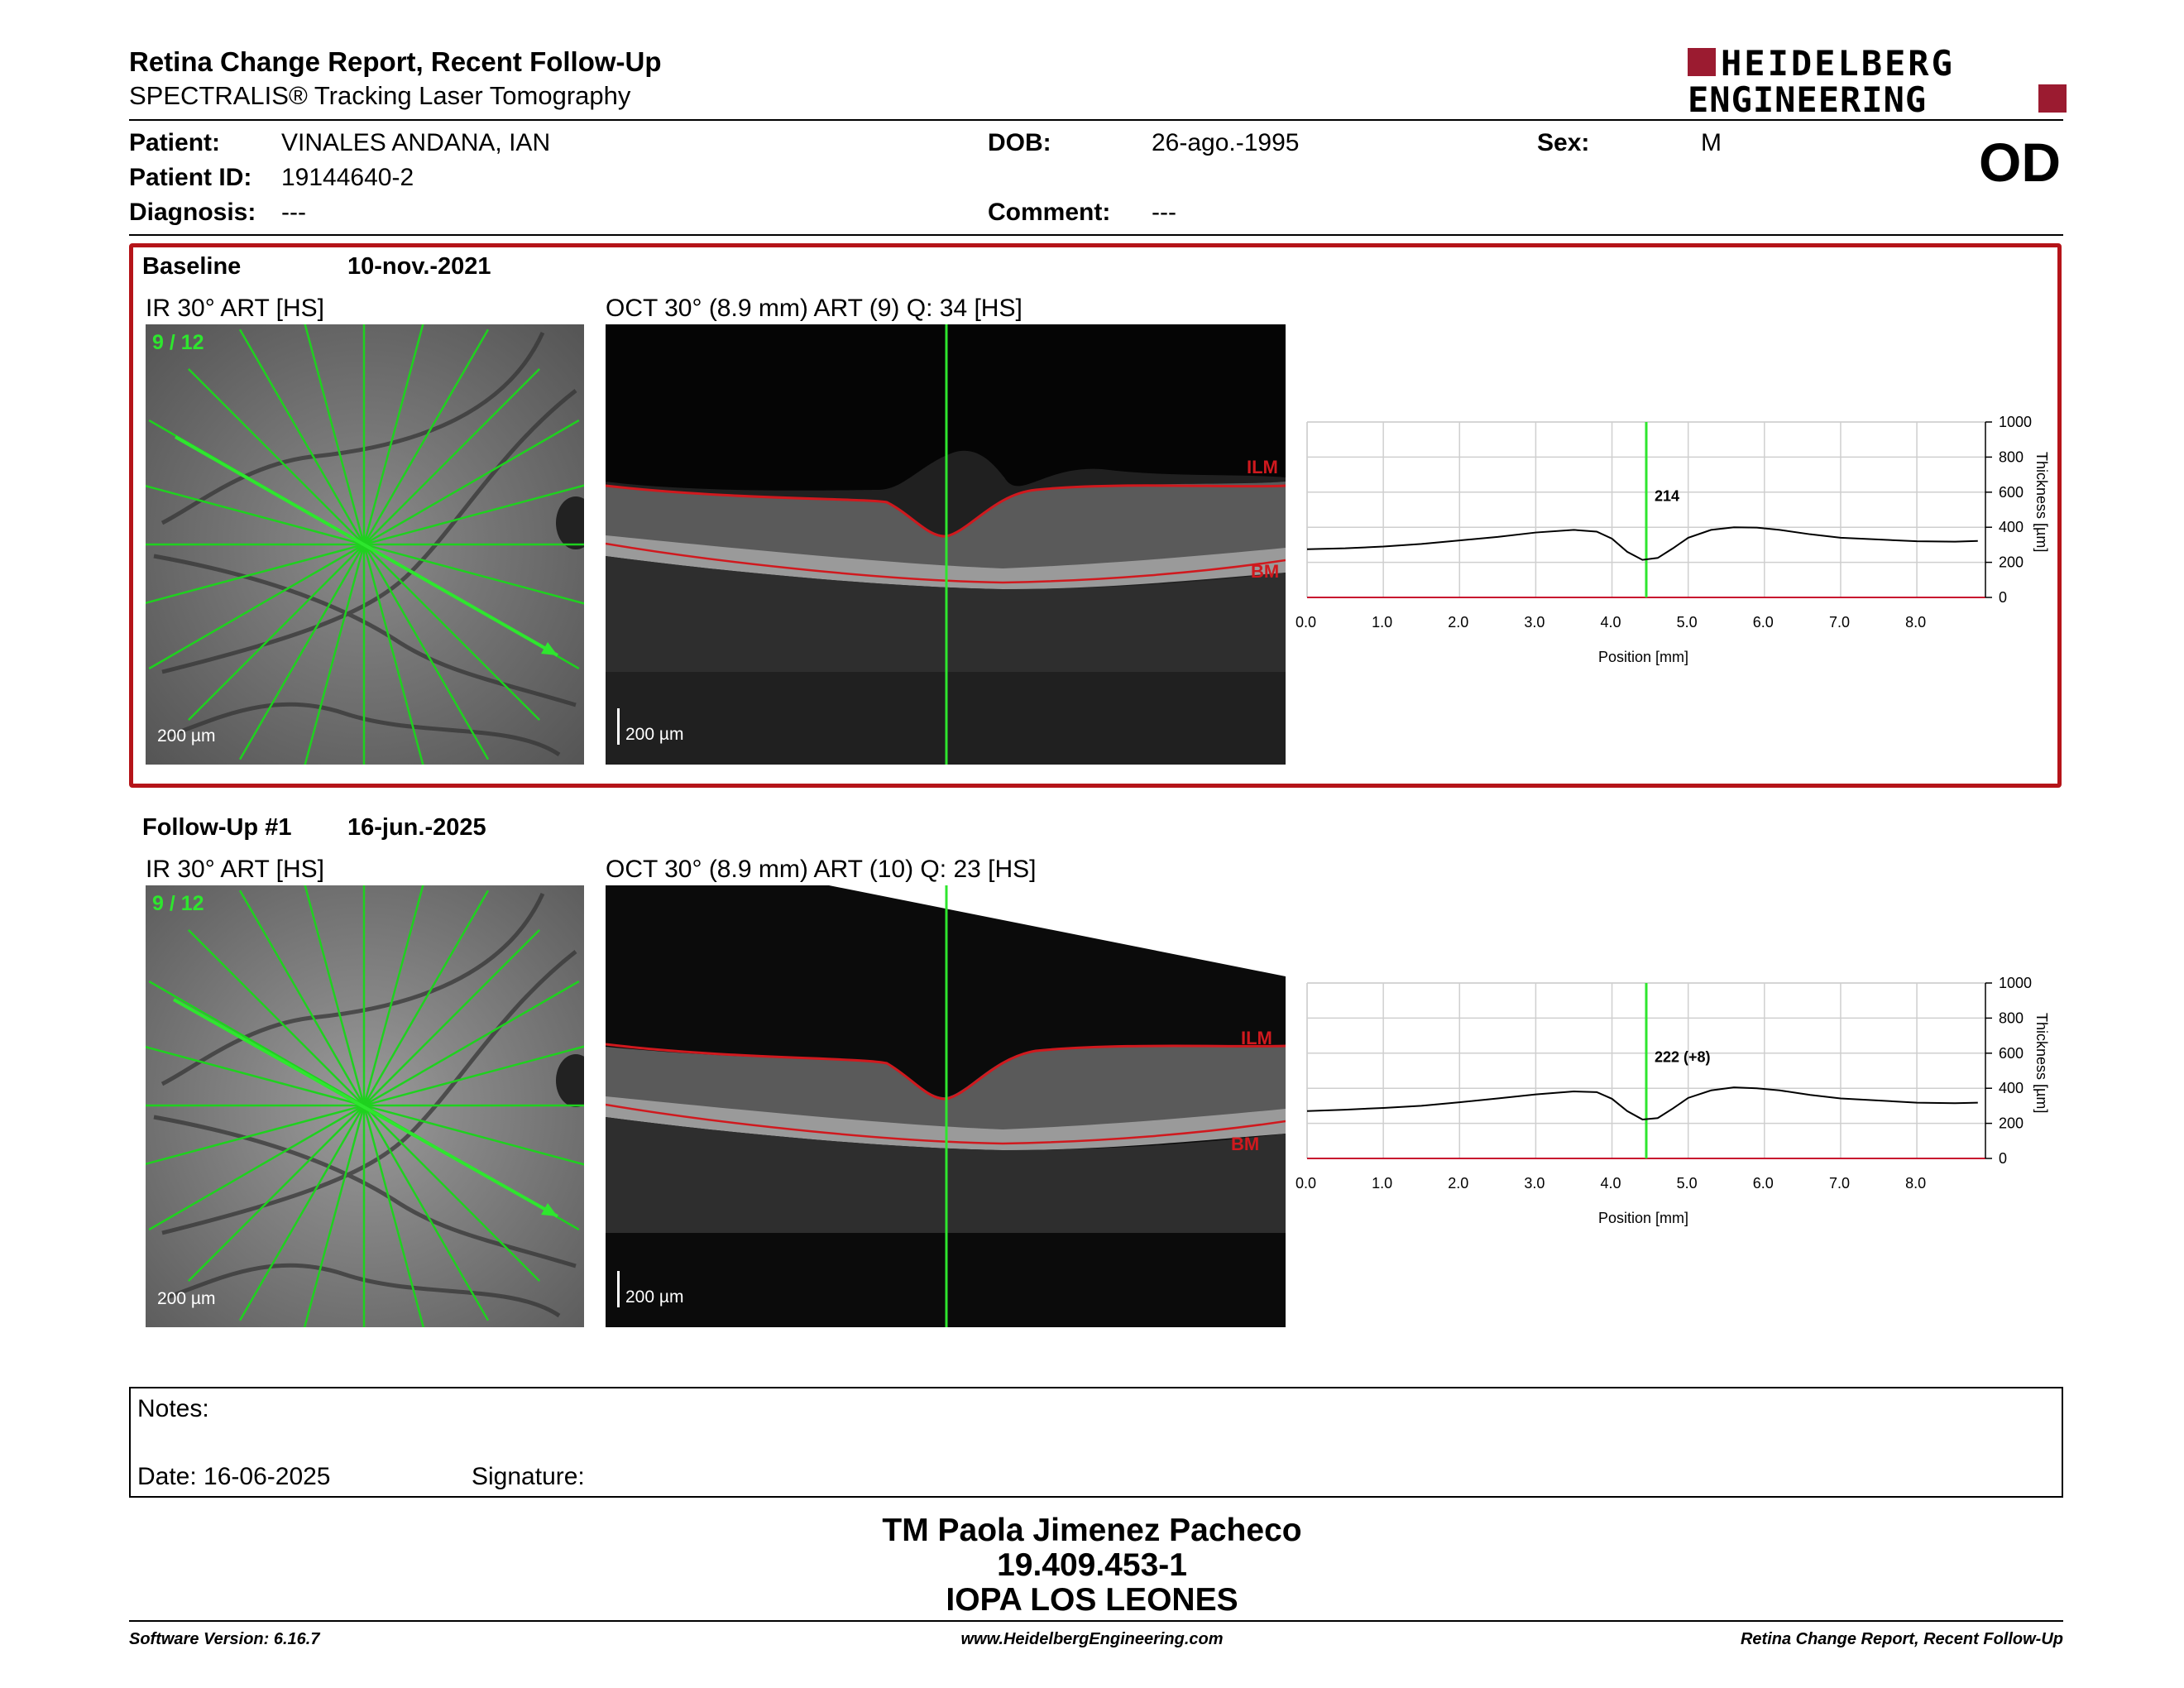 This screenshot has width=2184, height=1688. What do you see at coordinates (1019, 142) in the screenshot?
I see `dob-label: DOB:` at bounding box center [1019, 142].